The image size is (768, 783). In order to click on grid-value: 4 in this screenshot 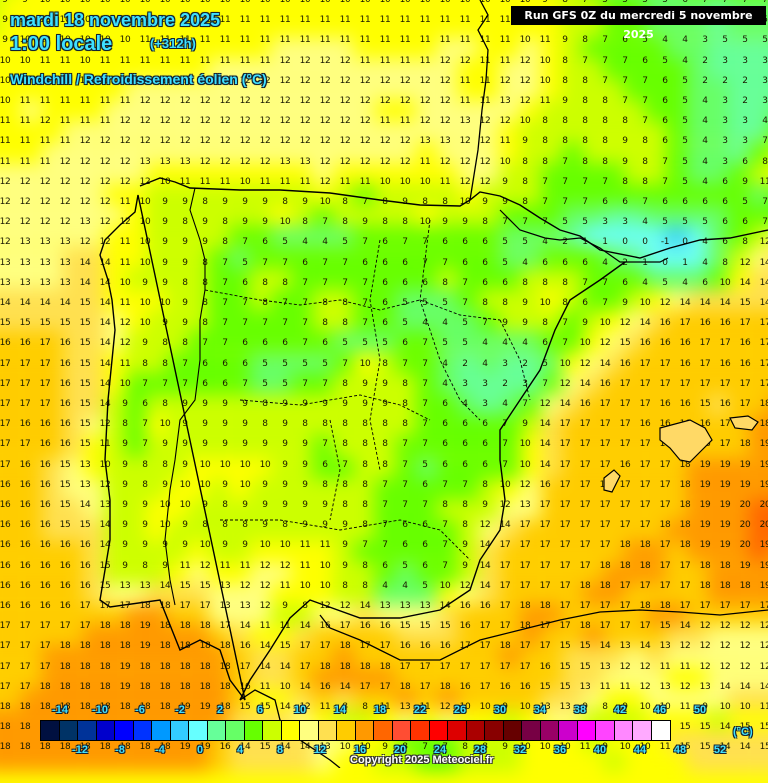, I will do `click(685, 40)`.